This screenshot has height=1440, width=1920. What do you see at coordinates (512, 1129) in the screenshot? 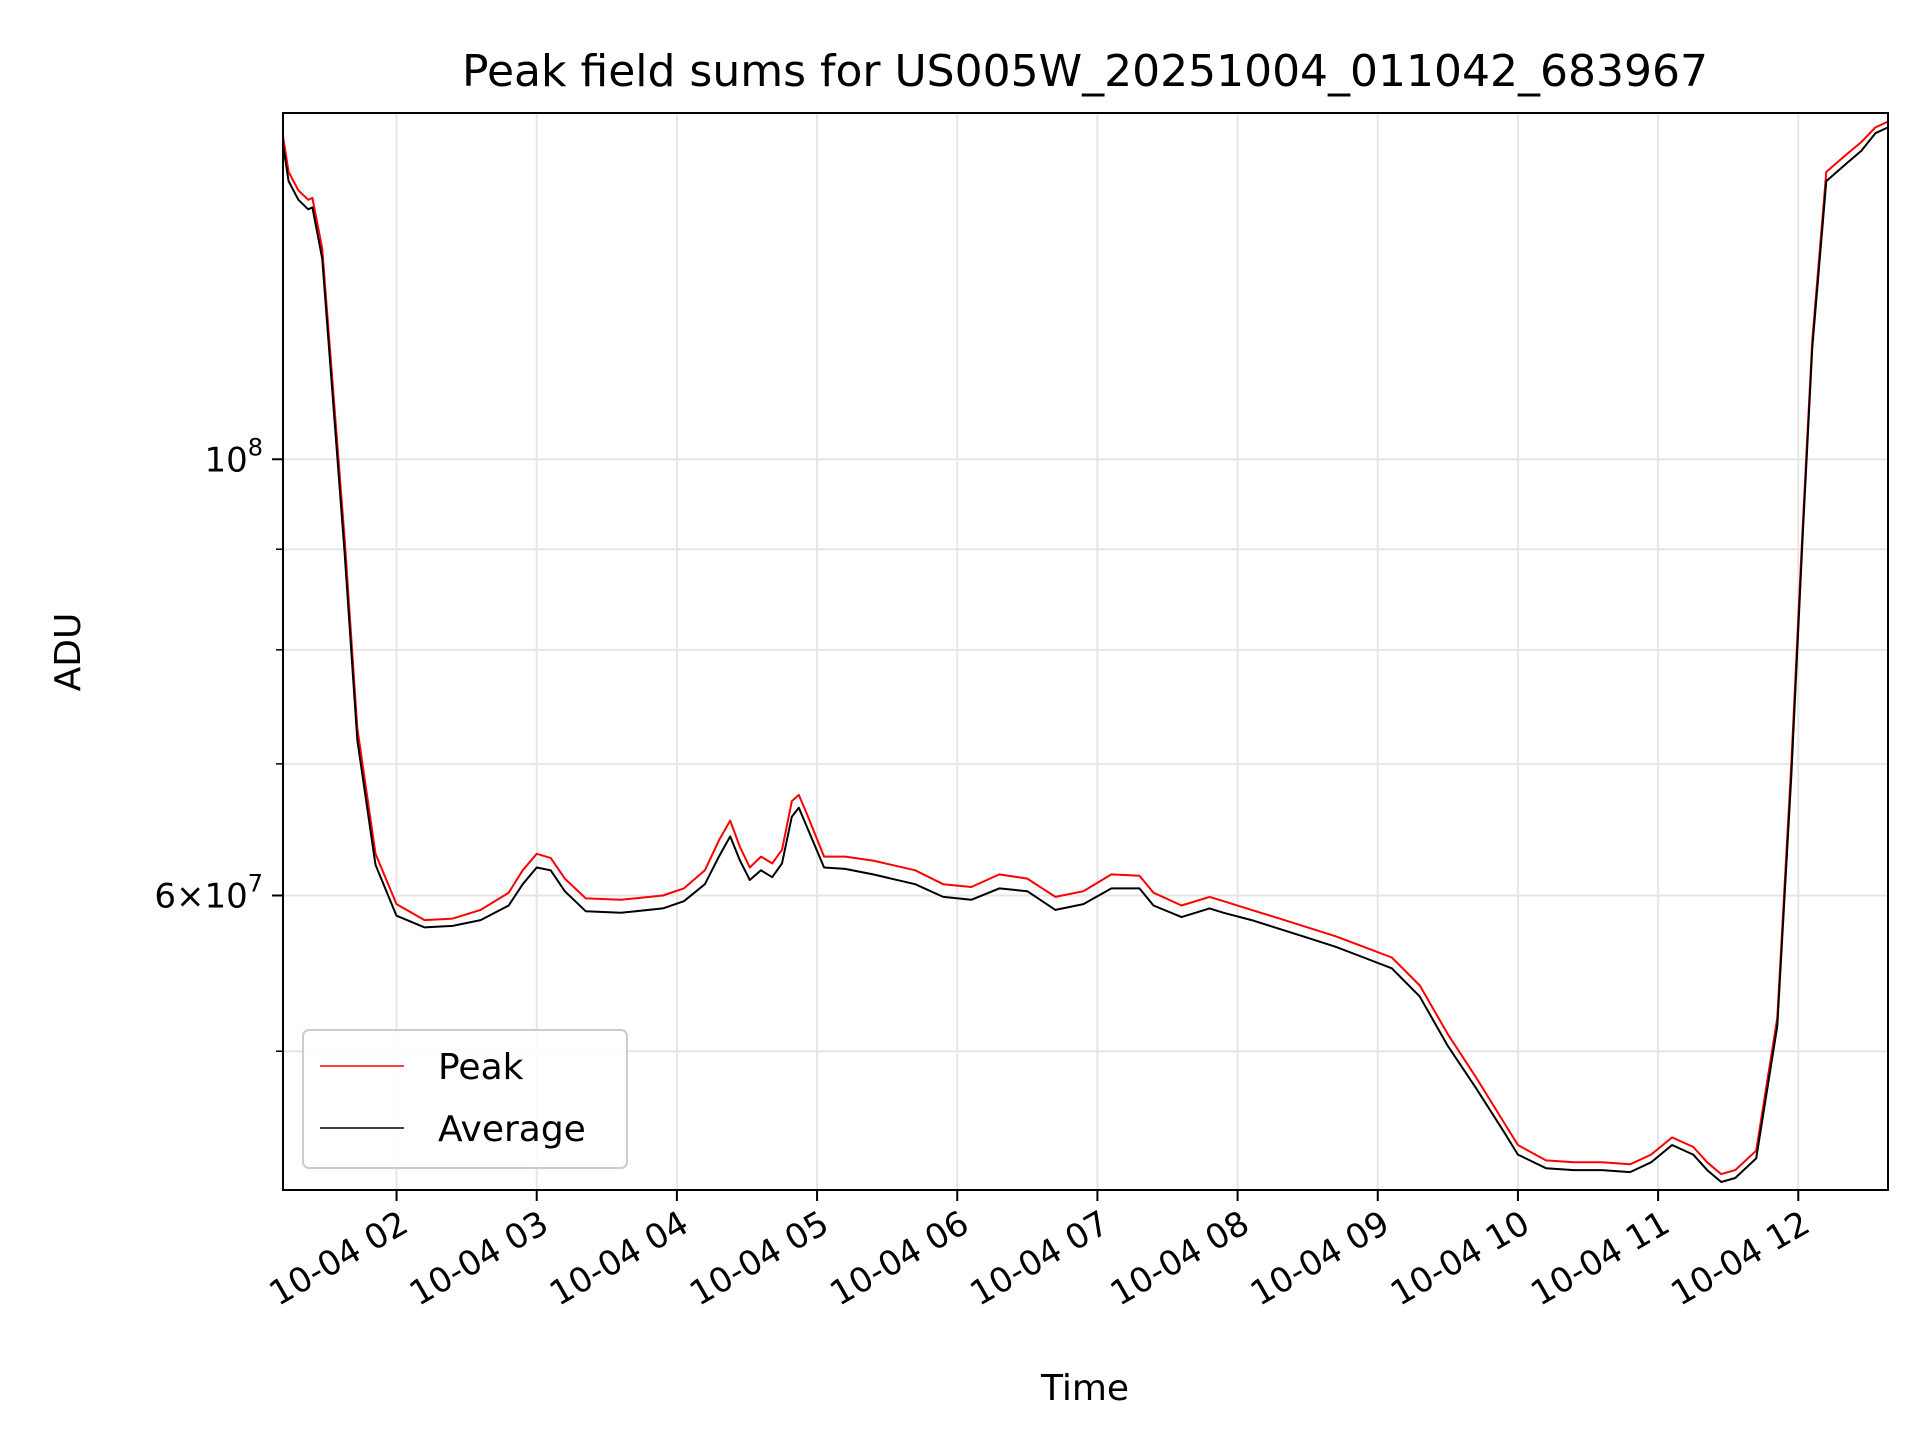
I see `legend-average-label: Average` at bounding box center [512, 1129].